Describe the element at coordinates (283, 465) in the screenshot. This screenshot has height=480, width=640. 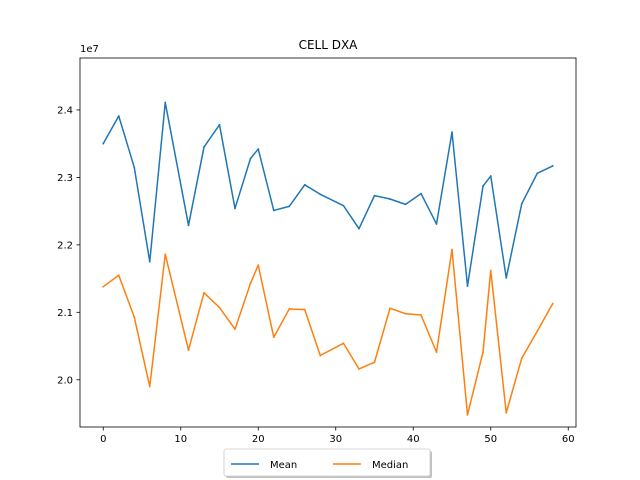
I see `legend-label-mean: Mean` at that location.